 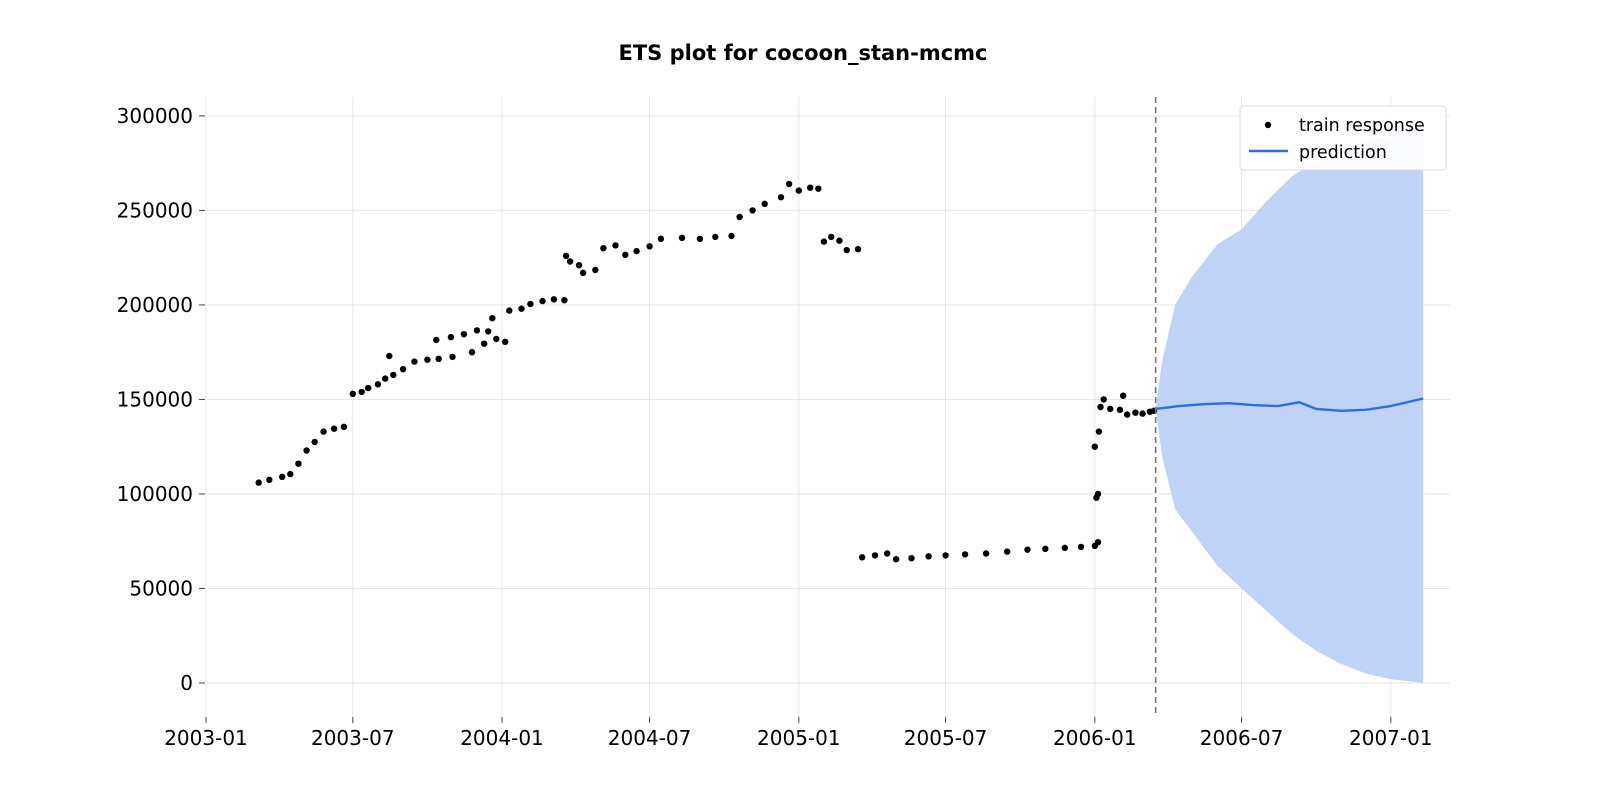 What do you see at coordinates (802, 53) in the screenshot?
I see `chart-title: ETS plot for cocoon_stan-mcmc` at bounding box center [802, 53].